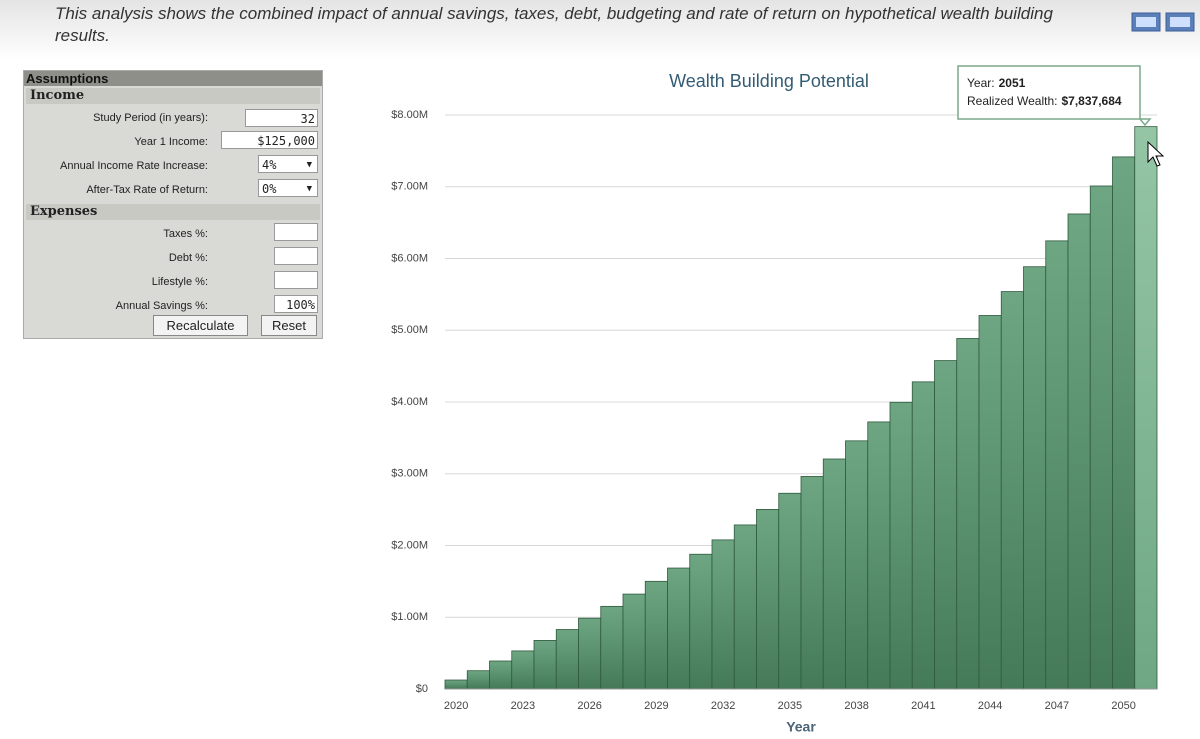 Image resolution: width=1200 pixels, height=739 pixels. What do you see at coordinates (801, 727) in the screenshot?
I see `x-axis-title: Year` at bounding box center [801, 727].